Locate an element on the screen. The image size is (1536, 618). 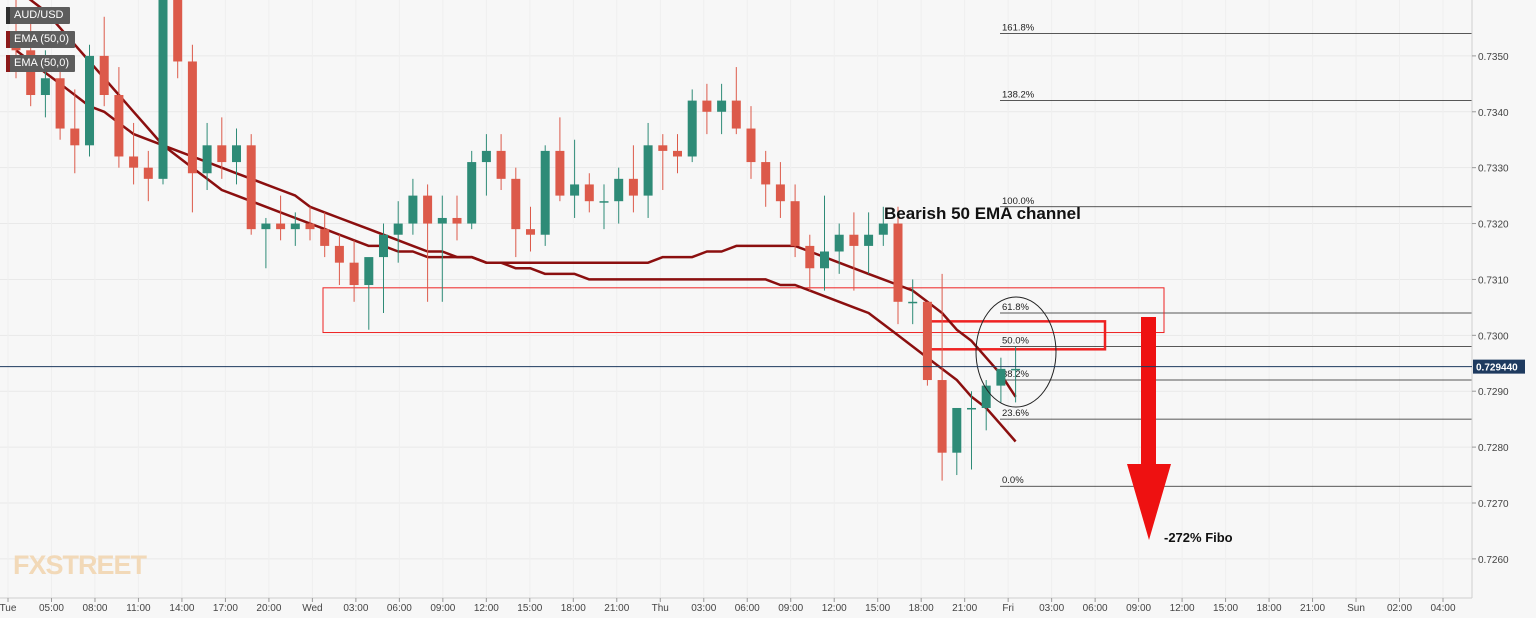
x-tick-label: Thu is located at coordinates (660, 608).